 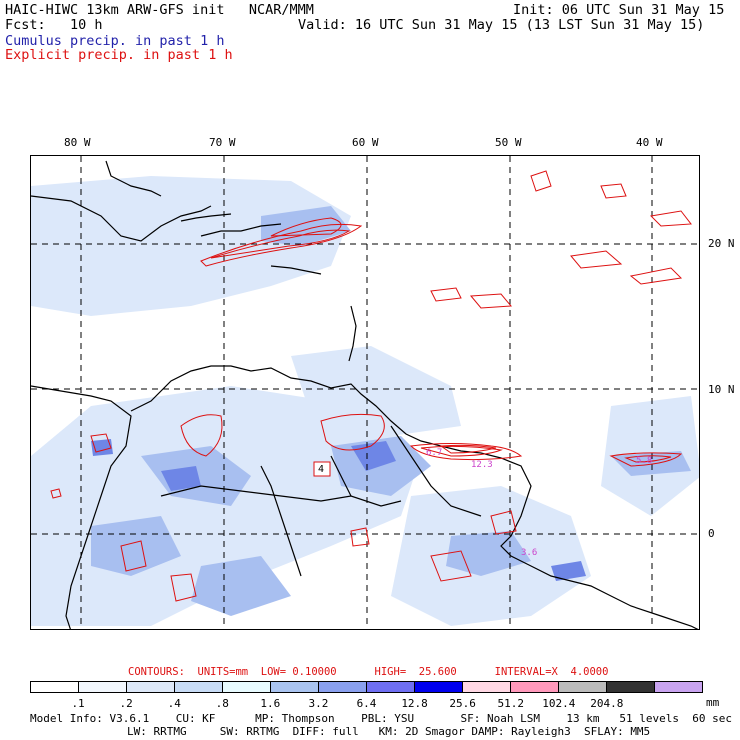 I want to click on colorbar-label: .1, so click(x=78, y=703).